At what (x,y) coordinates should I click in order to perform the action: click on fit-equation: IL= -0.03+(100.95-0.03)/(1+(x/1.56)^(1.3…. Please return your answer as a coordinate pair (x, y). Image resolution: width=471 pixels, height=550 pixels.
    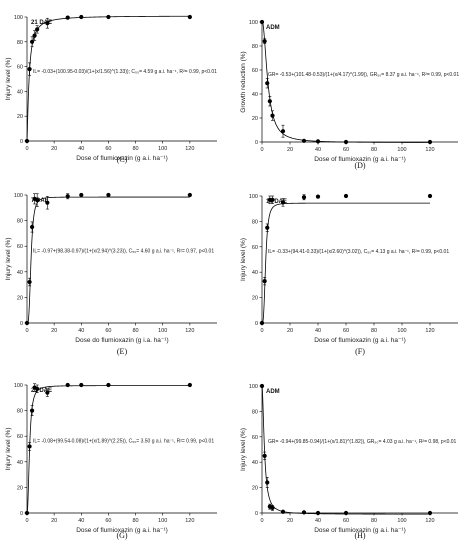
    Looking at the image, I should click on (125, 72).